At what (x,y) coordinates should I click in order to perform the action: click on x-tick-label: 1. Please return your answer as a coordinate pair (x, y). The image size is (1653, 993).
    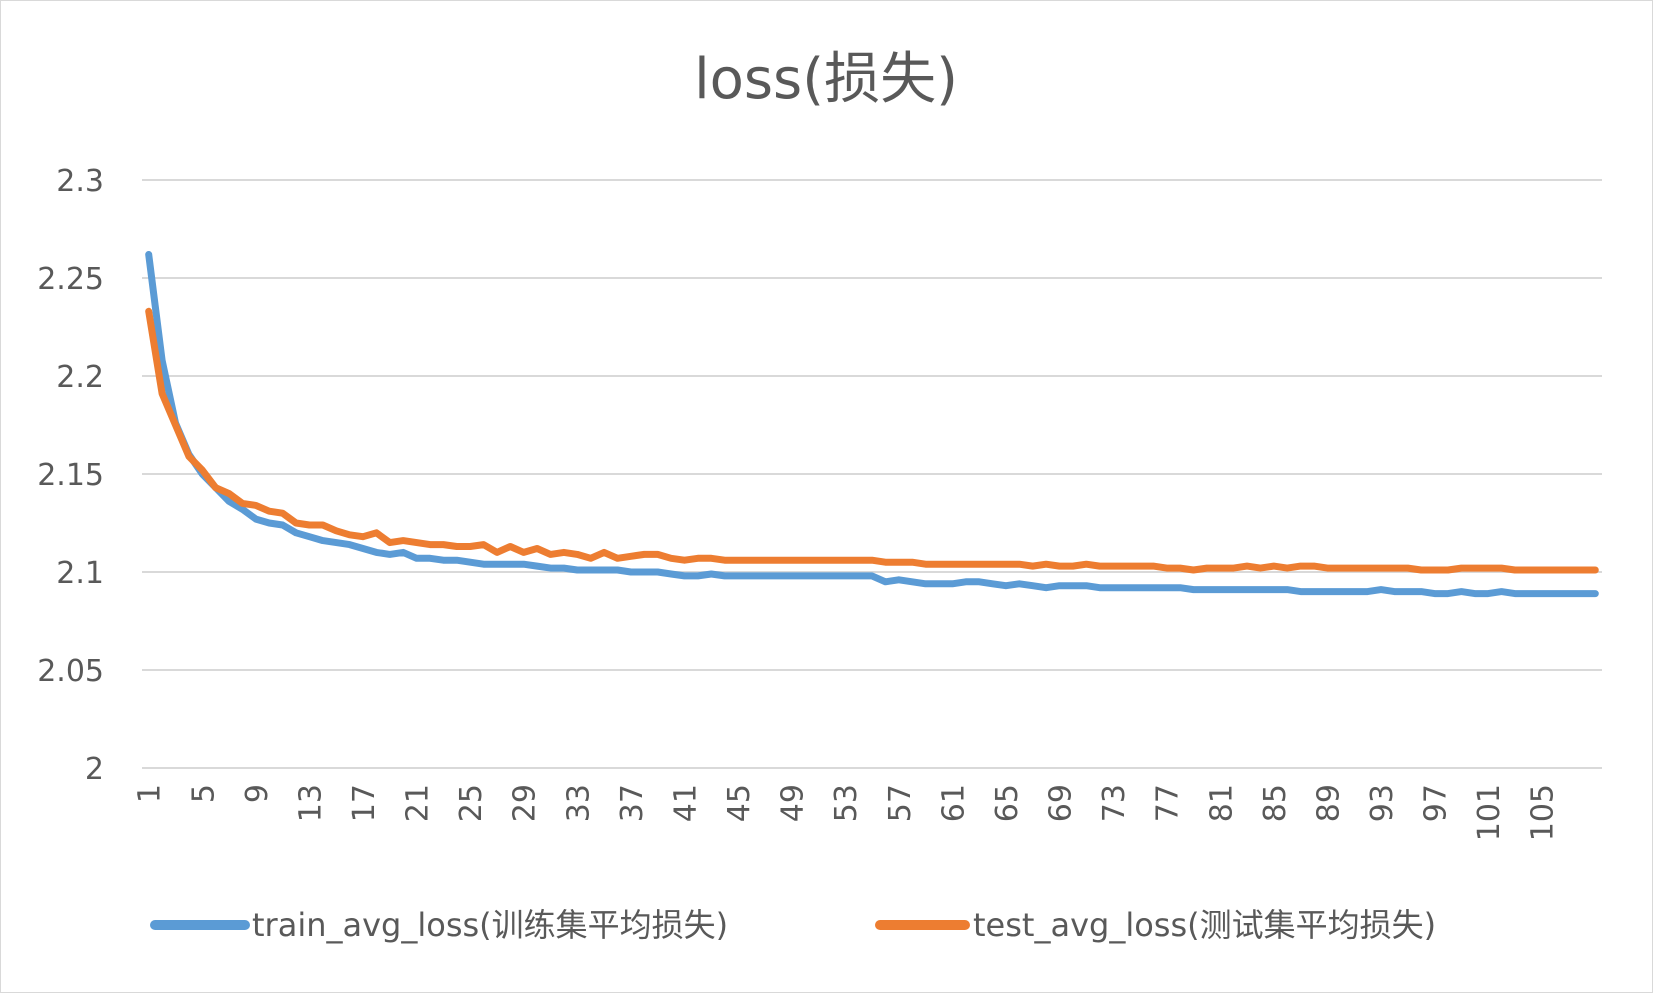
    Looking at the image, I should click on (150, 793).